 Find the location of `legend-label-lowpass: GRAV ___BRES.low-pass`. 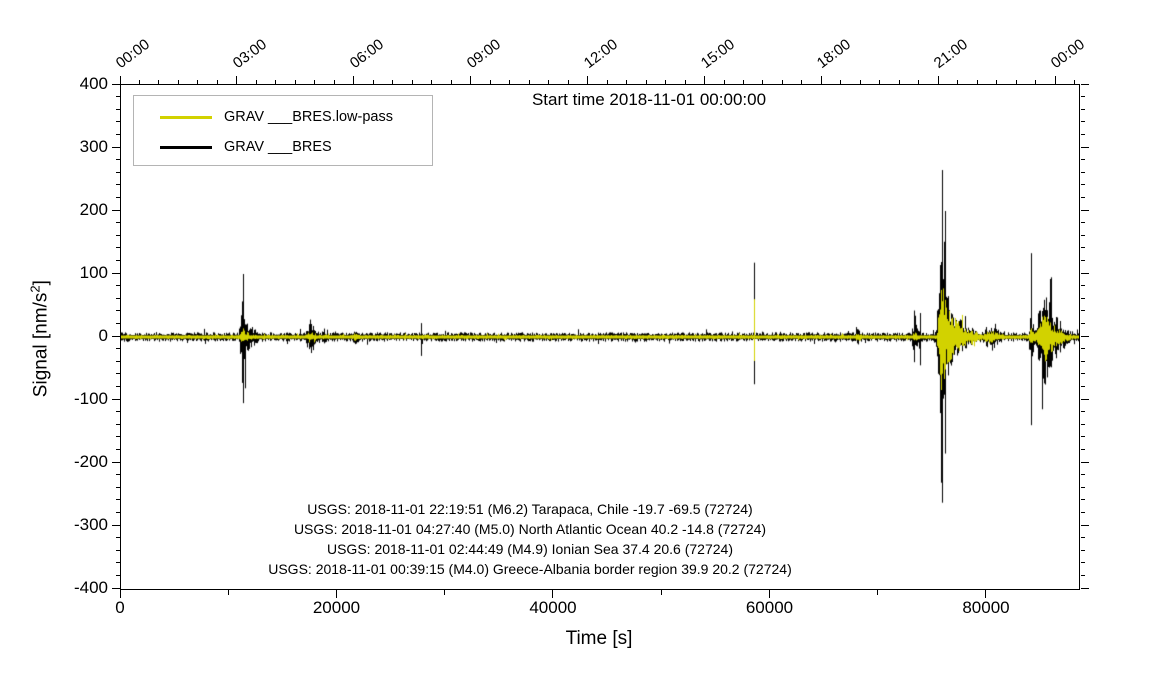

legend-label-lowpass: GRAV ___BRES.low-pass is located at coordinates (308, 117).